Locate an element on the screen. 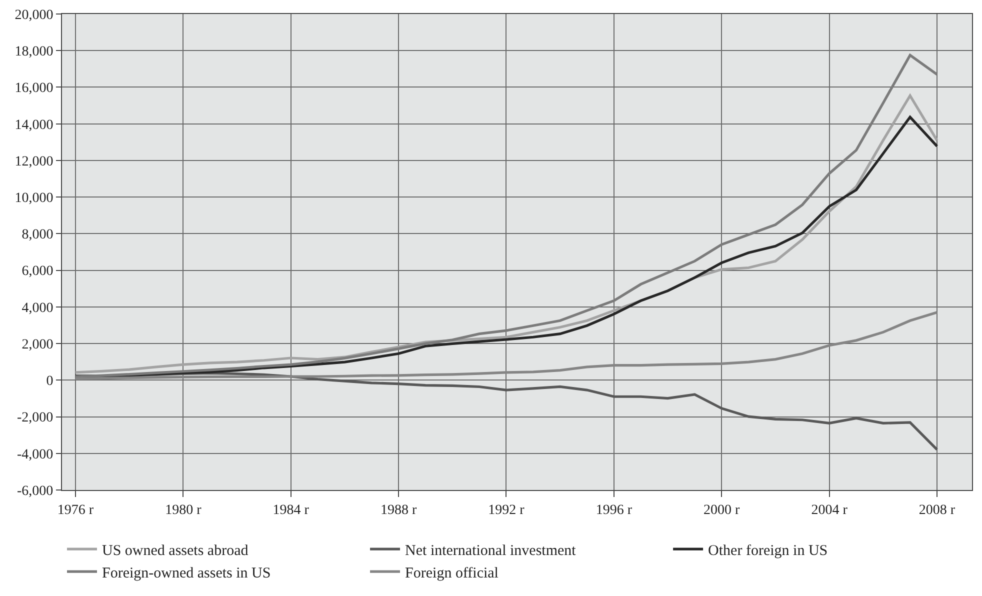 This screenshot has width=982, height=596. legend-label: Other foreign in US is located at coordinates (768, 550).